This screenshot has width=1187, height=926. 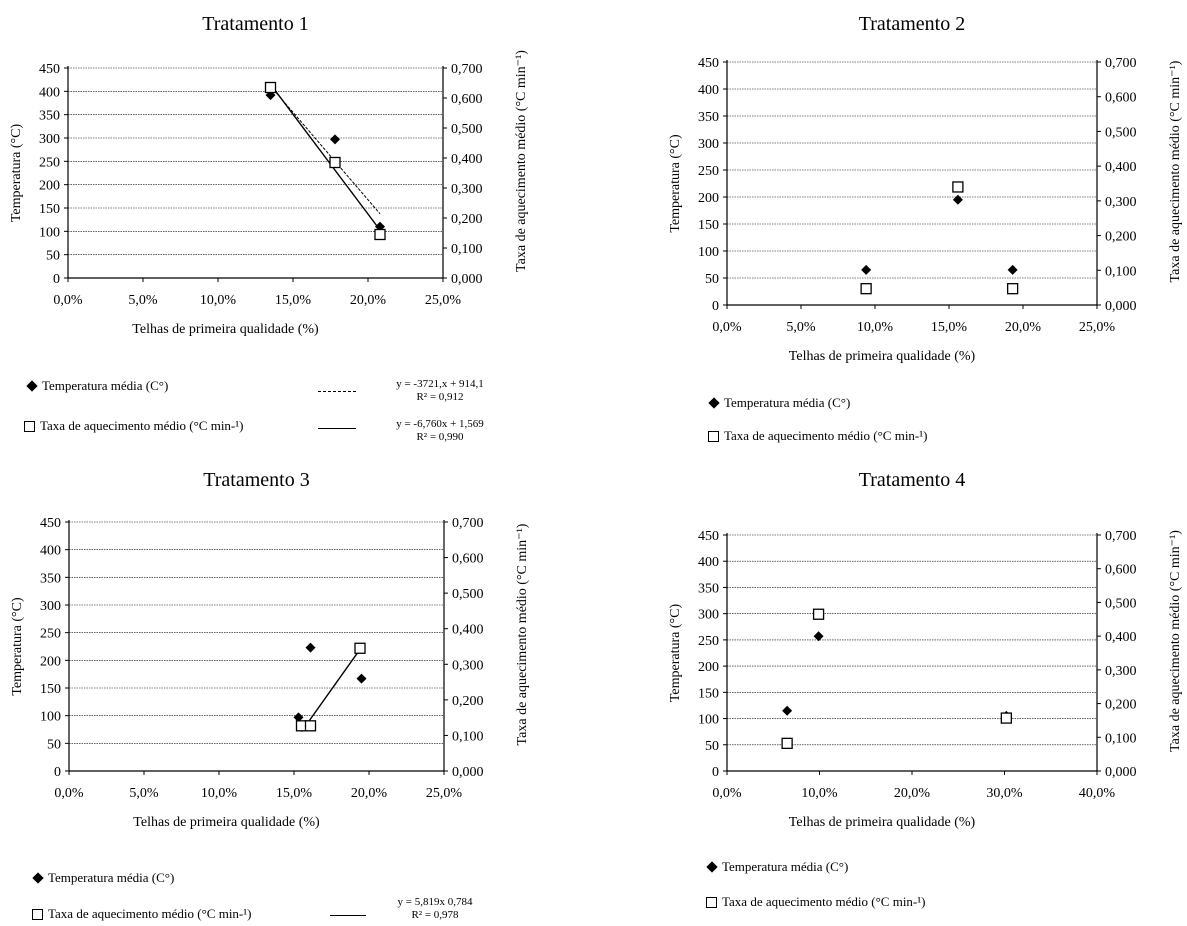 I want to click on equation-text: y = -3721,x + 914,1, so click(x=440, y=384).